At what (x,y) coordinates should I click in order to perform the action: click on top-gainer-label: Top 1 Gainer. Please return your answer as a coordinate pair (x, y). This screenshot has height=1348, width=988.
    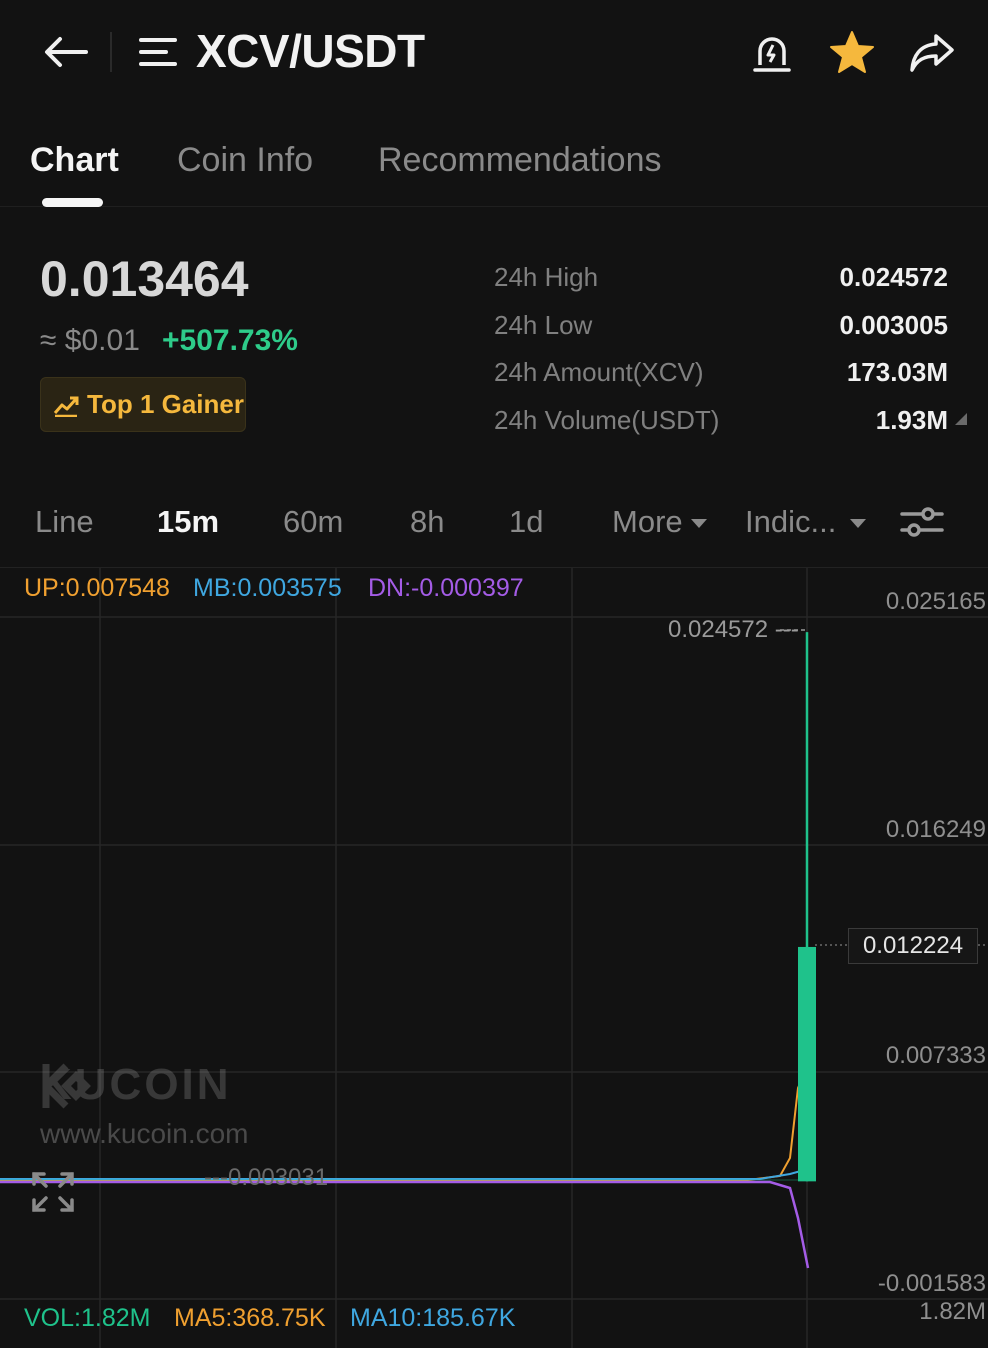
    Looking at the image, I should click on (165, 404).